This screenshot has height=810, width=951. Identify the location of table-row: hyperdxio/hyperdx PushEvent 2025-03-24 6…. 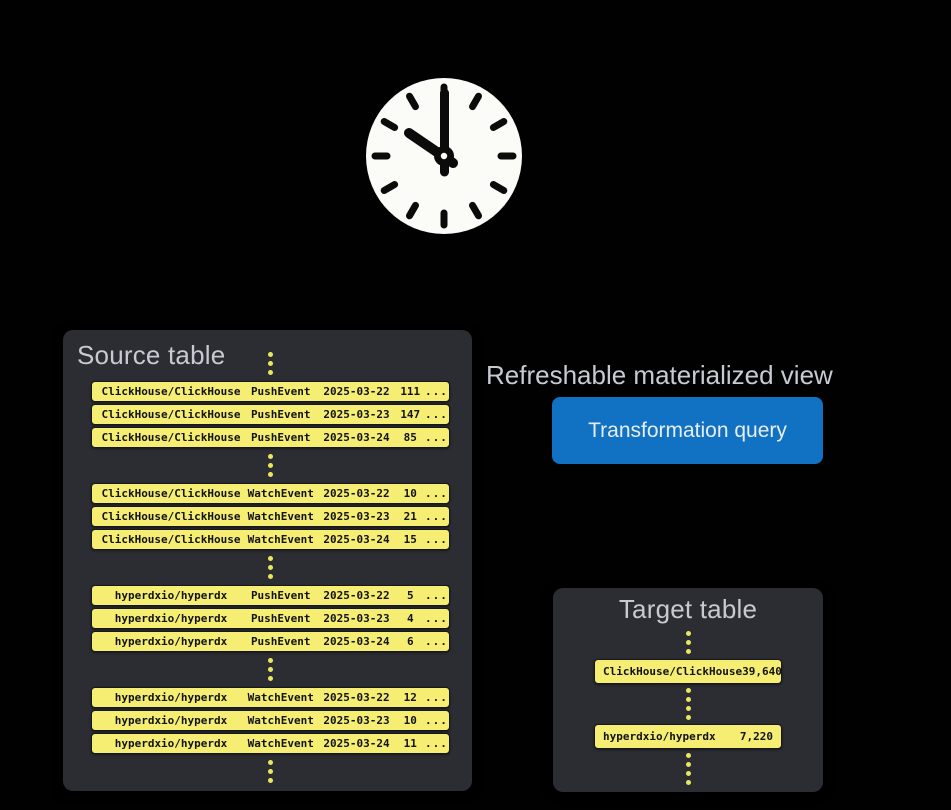
(270, 641).